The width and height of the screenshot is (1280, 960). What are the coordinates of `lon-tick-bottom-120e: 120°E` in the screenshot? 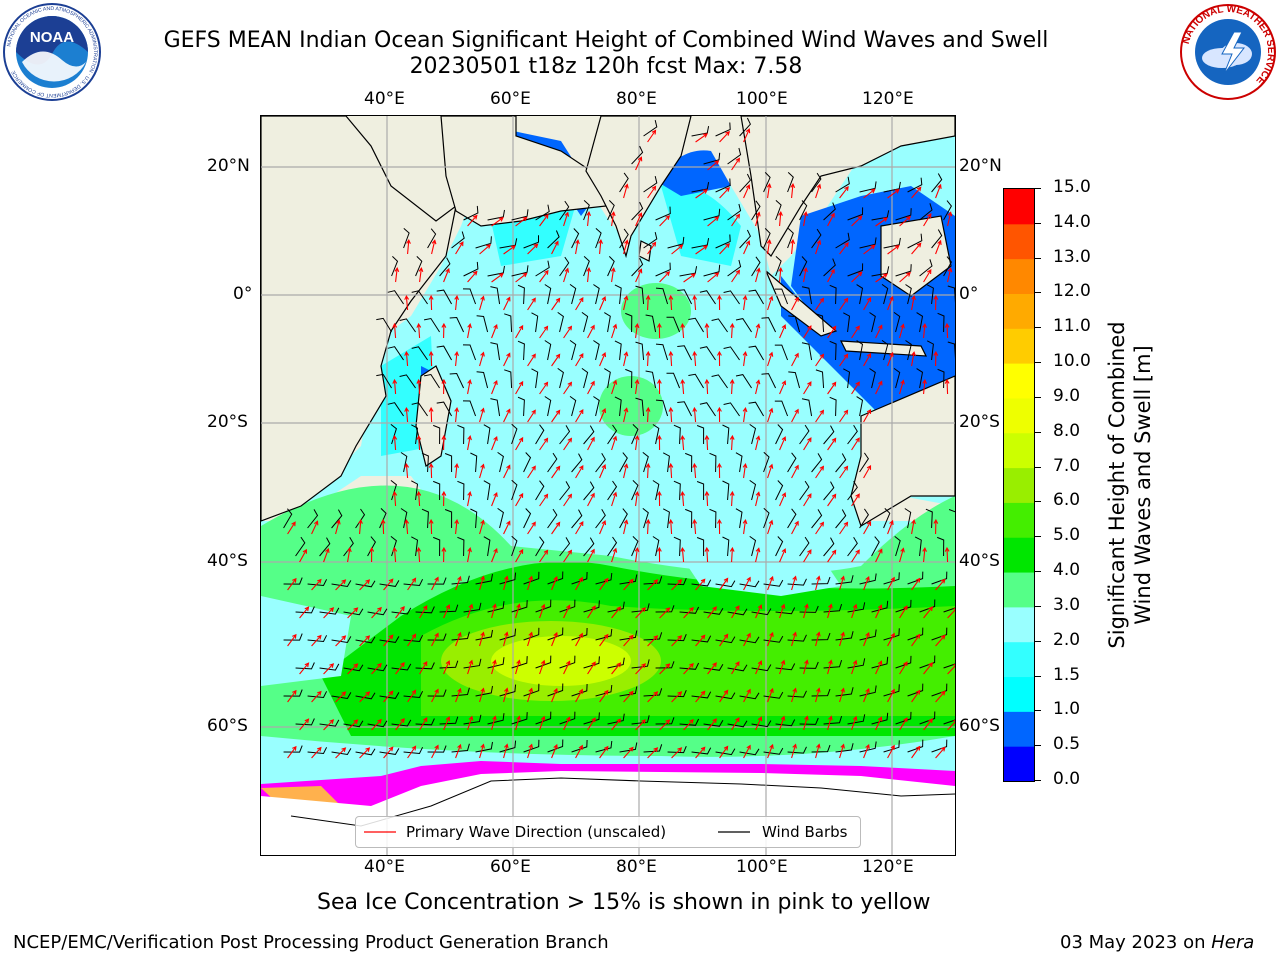 It's located at (888, 867).